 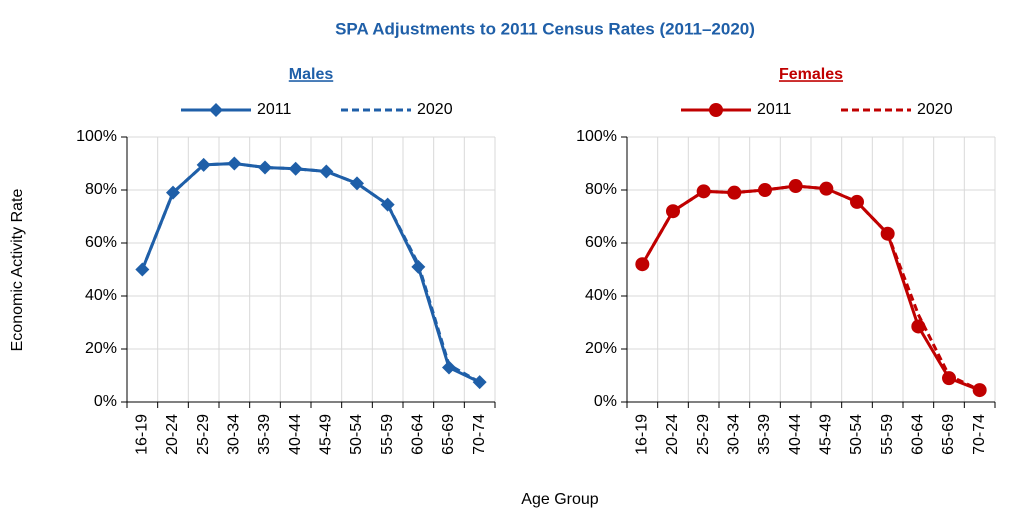 I want to click on y-axis-label: Economic Activity Rate, so click(x=17, y=270).